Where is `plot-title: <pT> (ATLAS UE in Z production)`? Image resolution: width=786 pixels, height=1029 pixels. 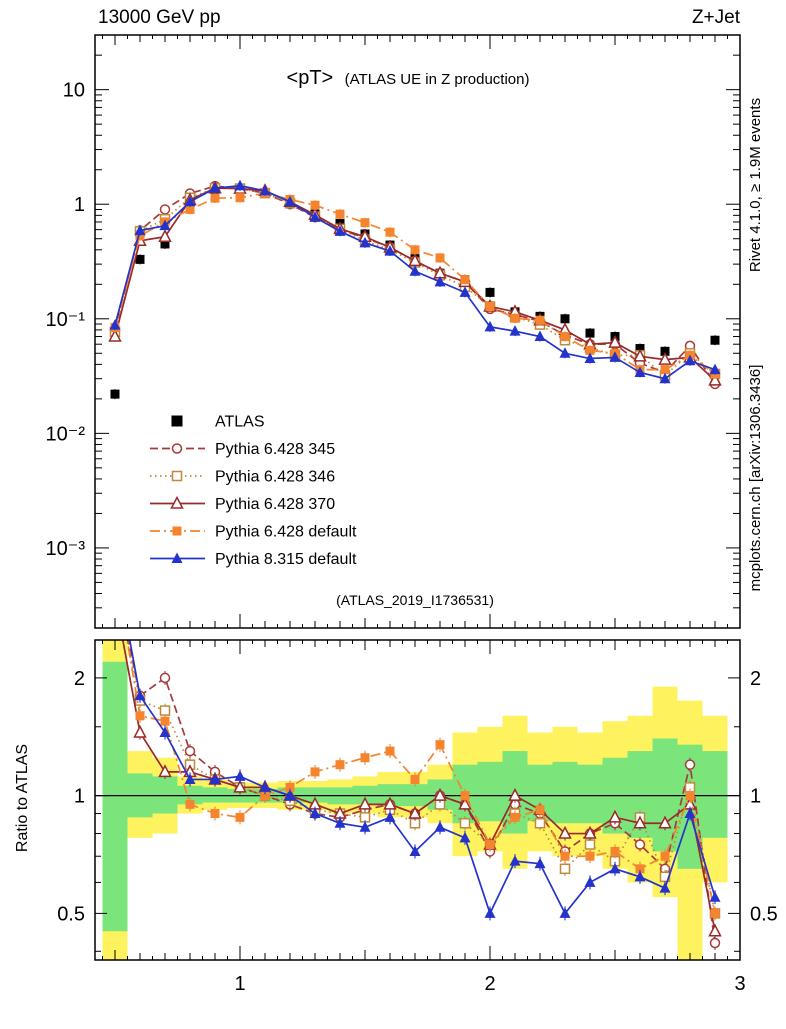 plot-title: <pT> (ATLAS UE in Z production) is located at coordinates (408, 78).